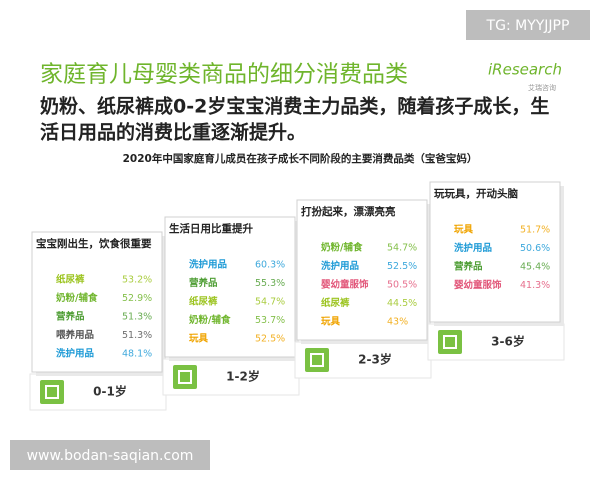  I want to click on subtitle: 奶粉、纸尿裤成0-2岁宝宝消费主力品类，随着孩子成长，生, so click(294, 106).